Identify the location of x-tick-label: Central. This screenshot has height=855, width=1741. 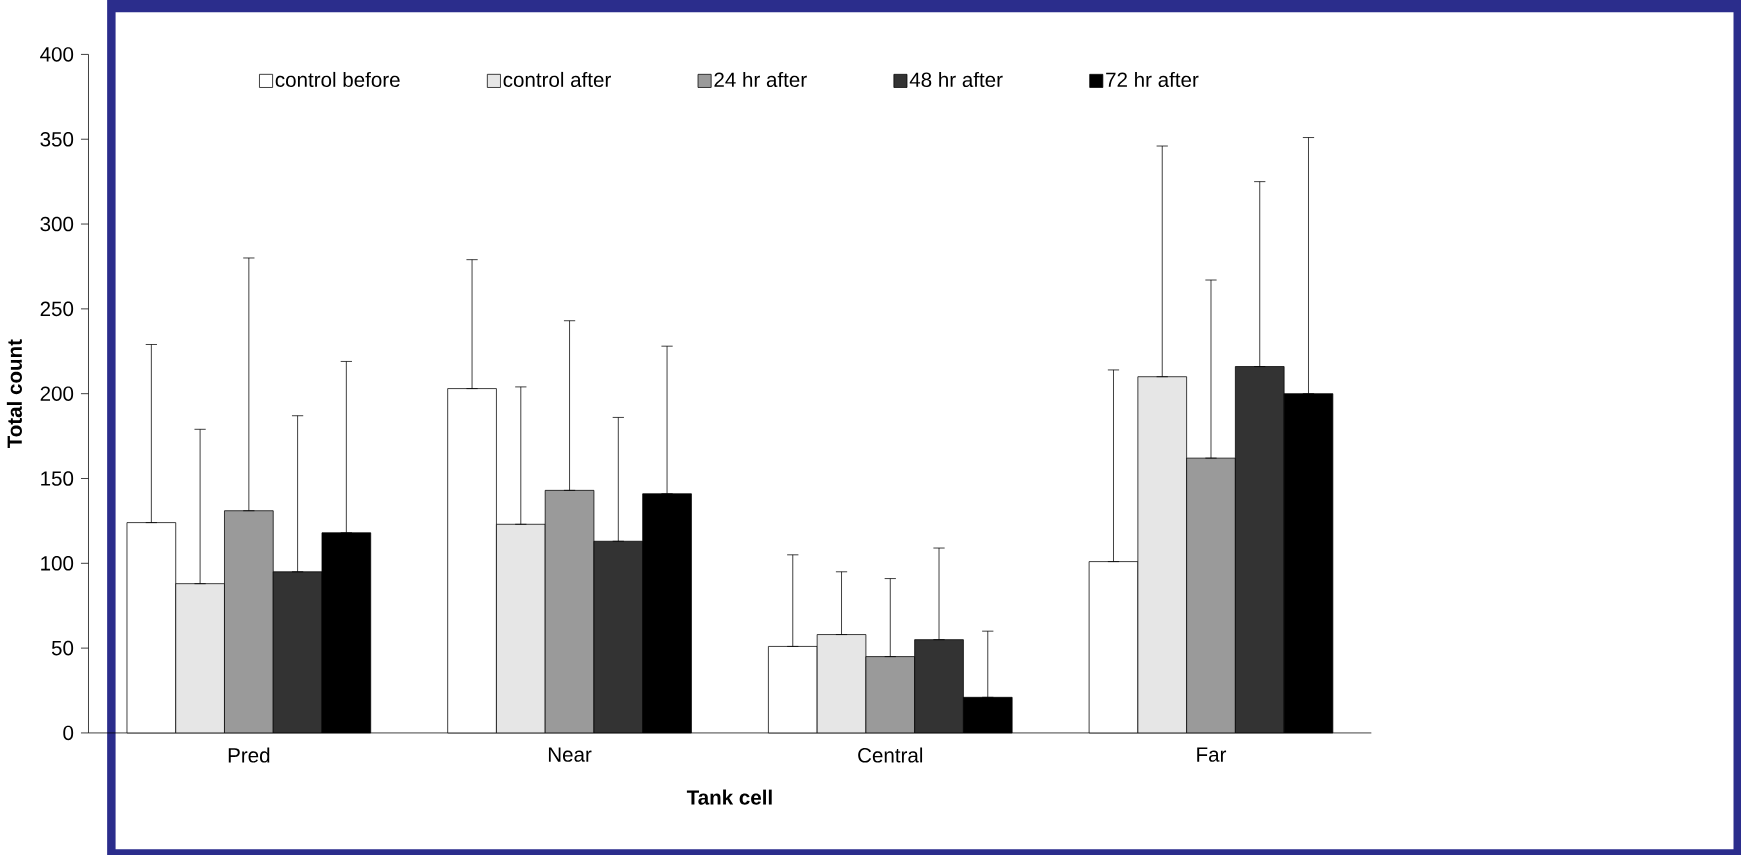
(890, 755).